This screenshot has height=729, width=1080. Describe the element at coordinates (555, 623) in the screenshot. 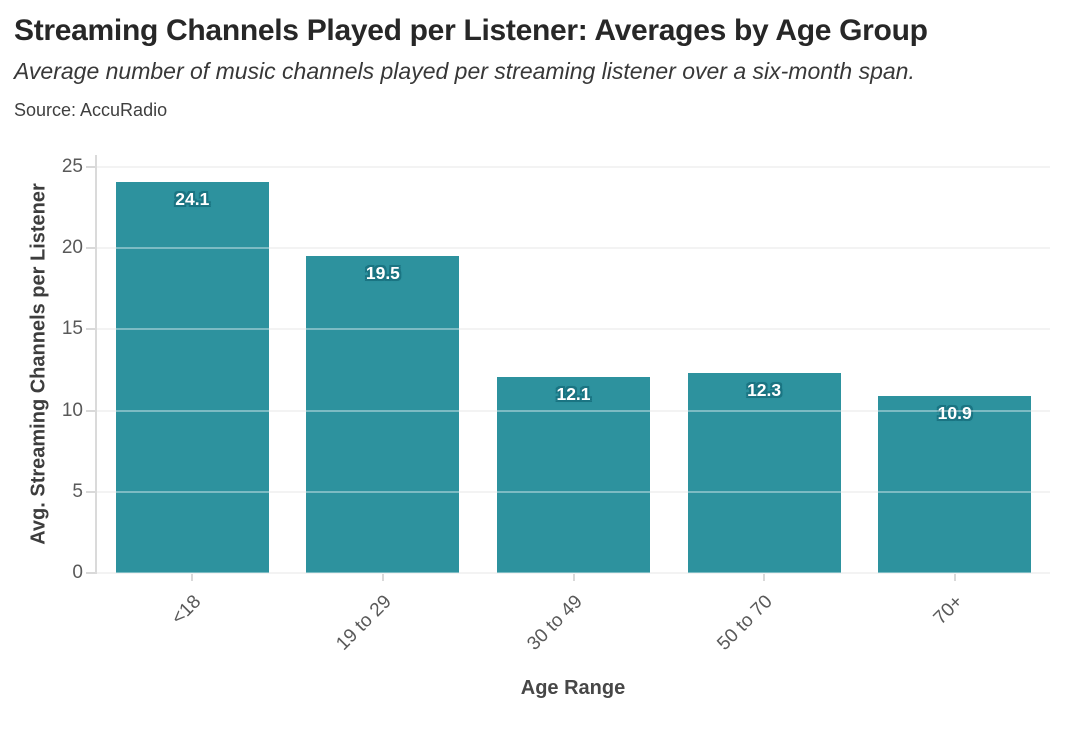

I see `x-tick-label: 30 to 49` at that location.